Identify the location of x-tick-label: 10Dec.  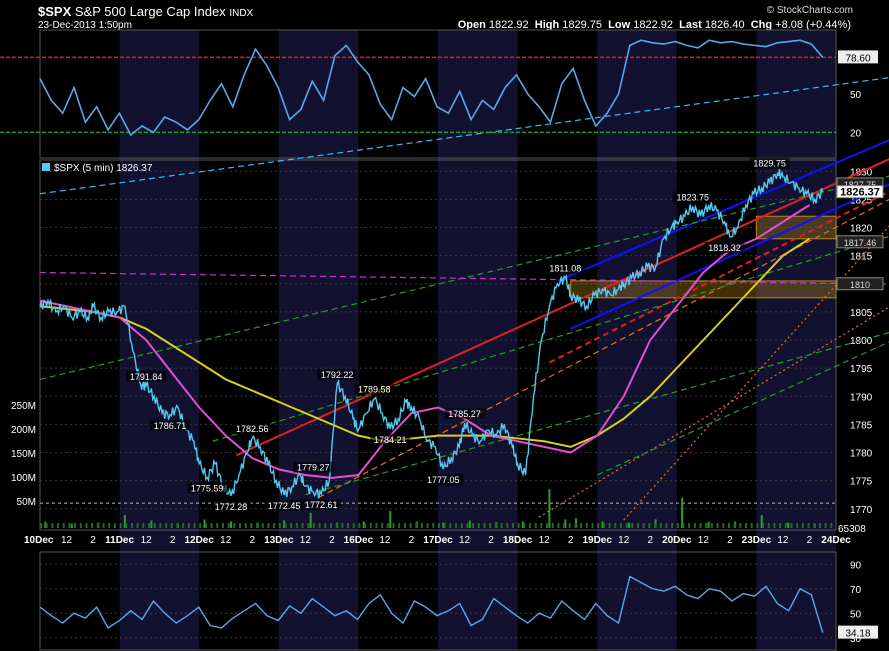
(39, 540).